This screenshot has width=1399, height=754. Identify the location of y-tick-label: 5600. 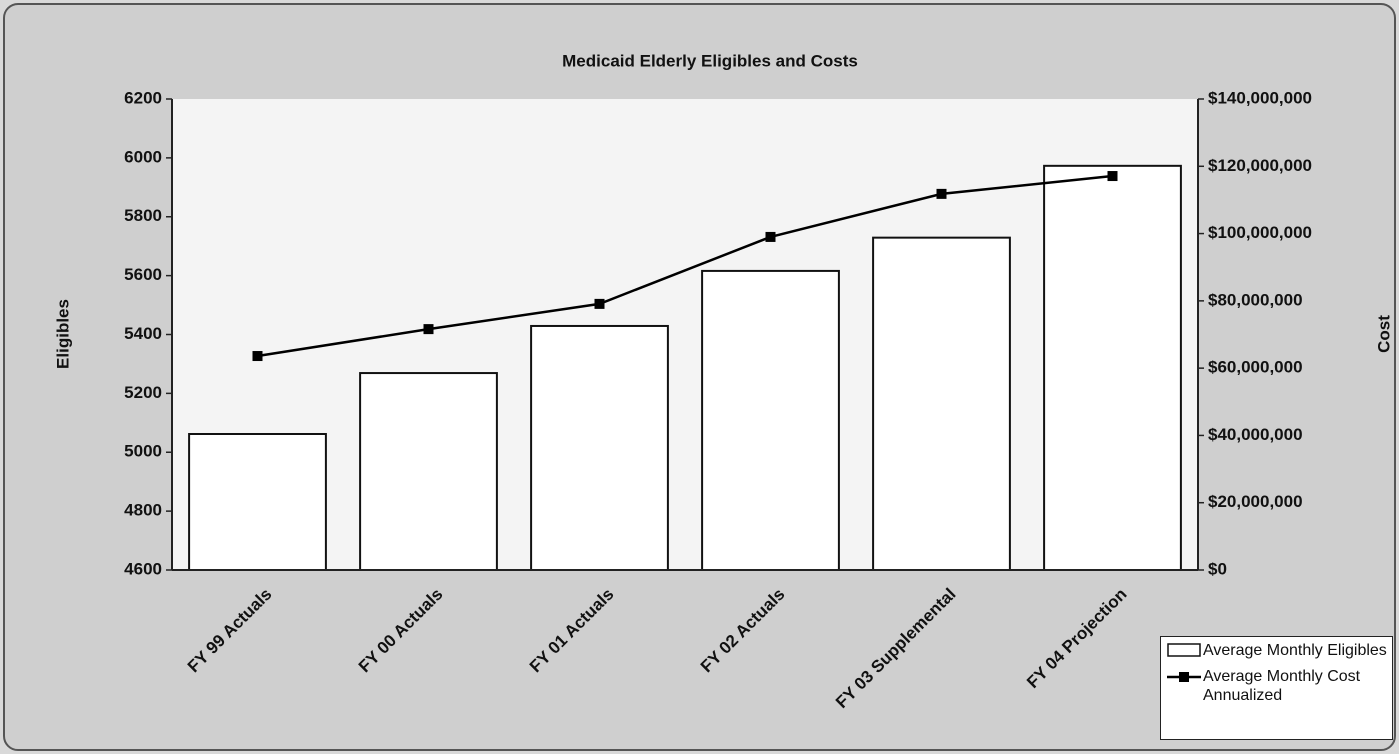
(143, 274).